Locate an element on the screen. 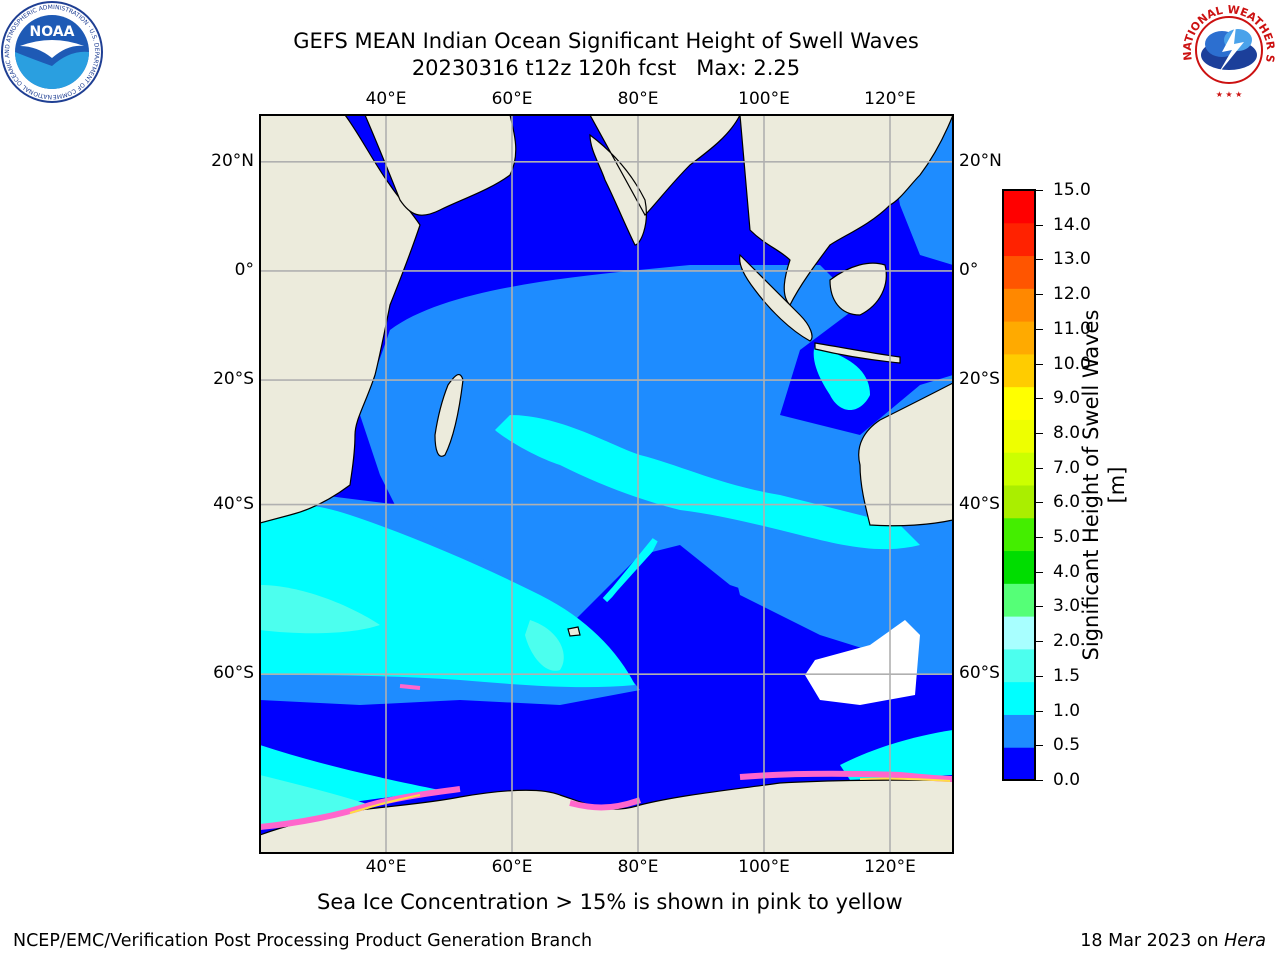 The height and width of the screenshot is (960, 1280). borneo is located at coordinates (858, 289).